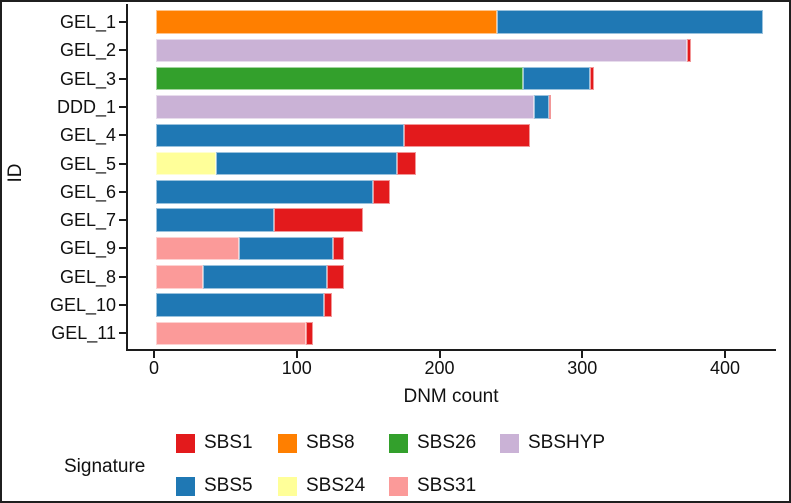  Describe the element at coordinates (87, 220) in the screenshot. I see `y-tick-label-GEL_7: GEL_7` at that location.